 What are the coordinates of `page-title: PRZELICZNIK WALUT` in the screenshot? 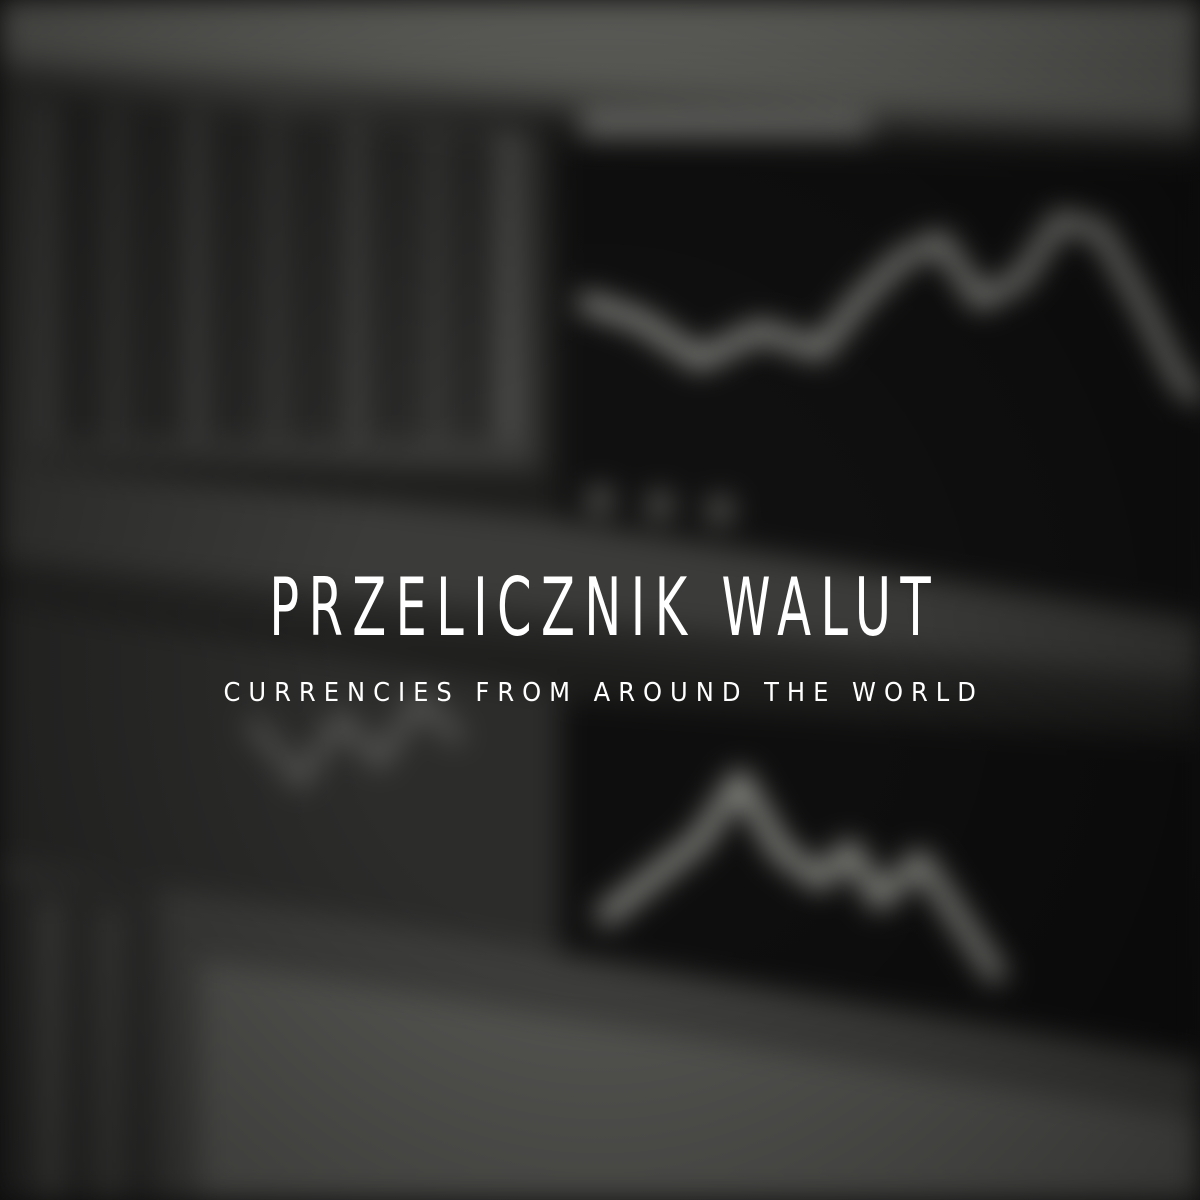 It's located at (605, 607).